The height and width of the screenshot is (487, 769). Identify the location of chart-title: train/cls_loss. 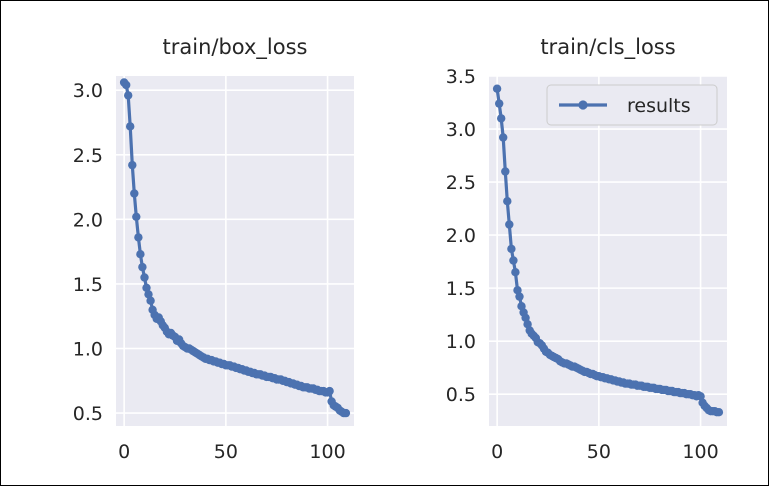
(607, 47).